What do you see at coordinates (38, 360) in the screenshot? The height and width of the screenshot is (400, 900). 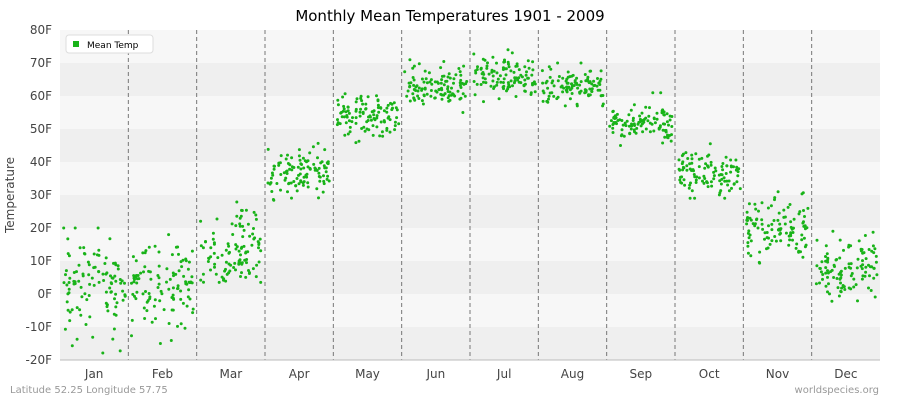 I see `y-tick-label: -20F` at bounding box center [38, 360].